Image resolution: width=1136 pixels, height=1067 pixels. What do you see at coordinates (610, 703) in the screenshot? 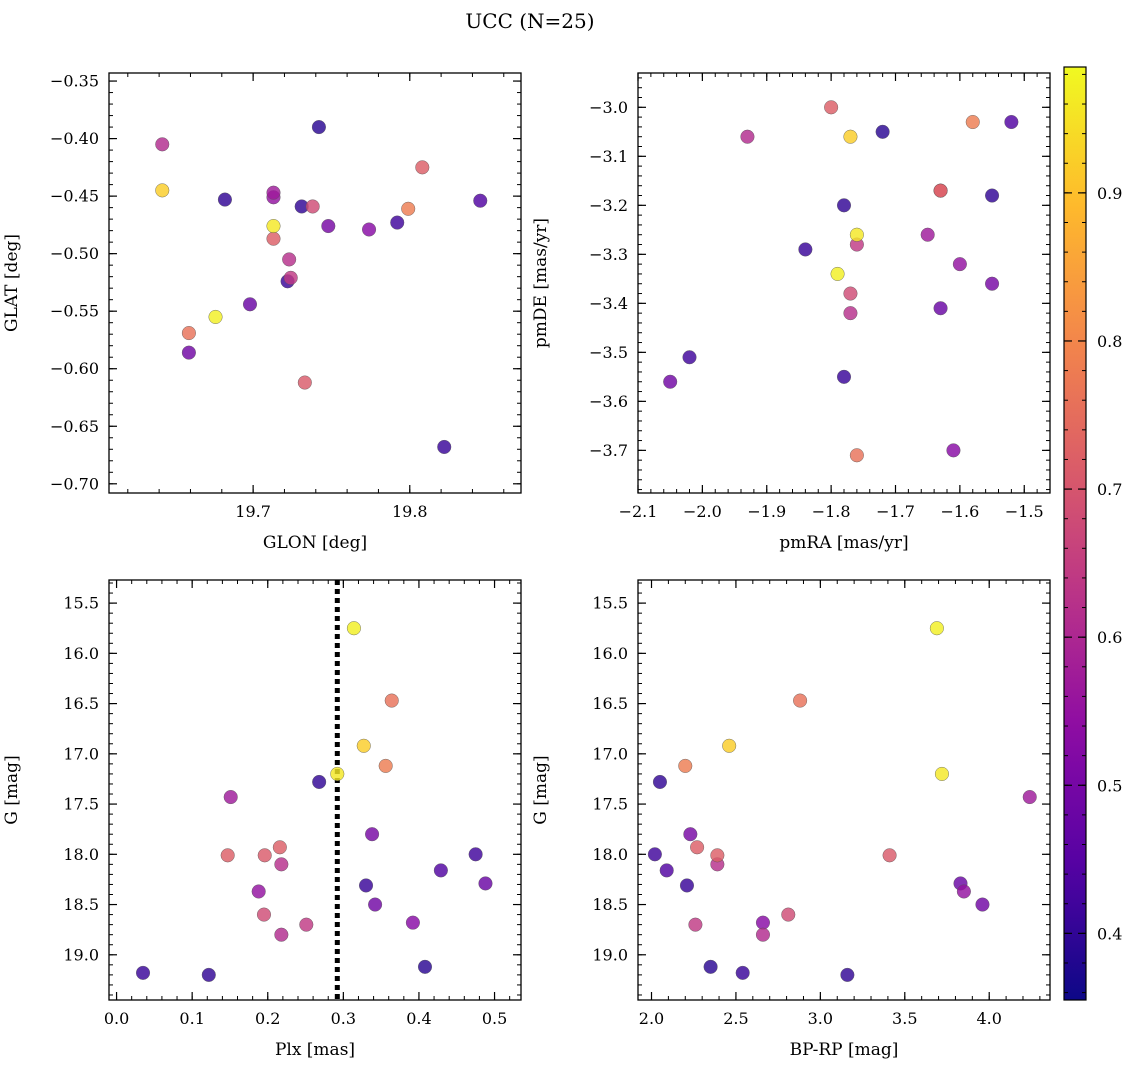
I see `y-tick-label: 16.5` at bounding box center [610, 703].